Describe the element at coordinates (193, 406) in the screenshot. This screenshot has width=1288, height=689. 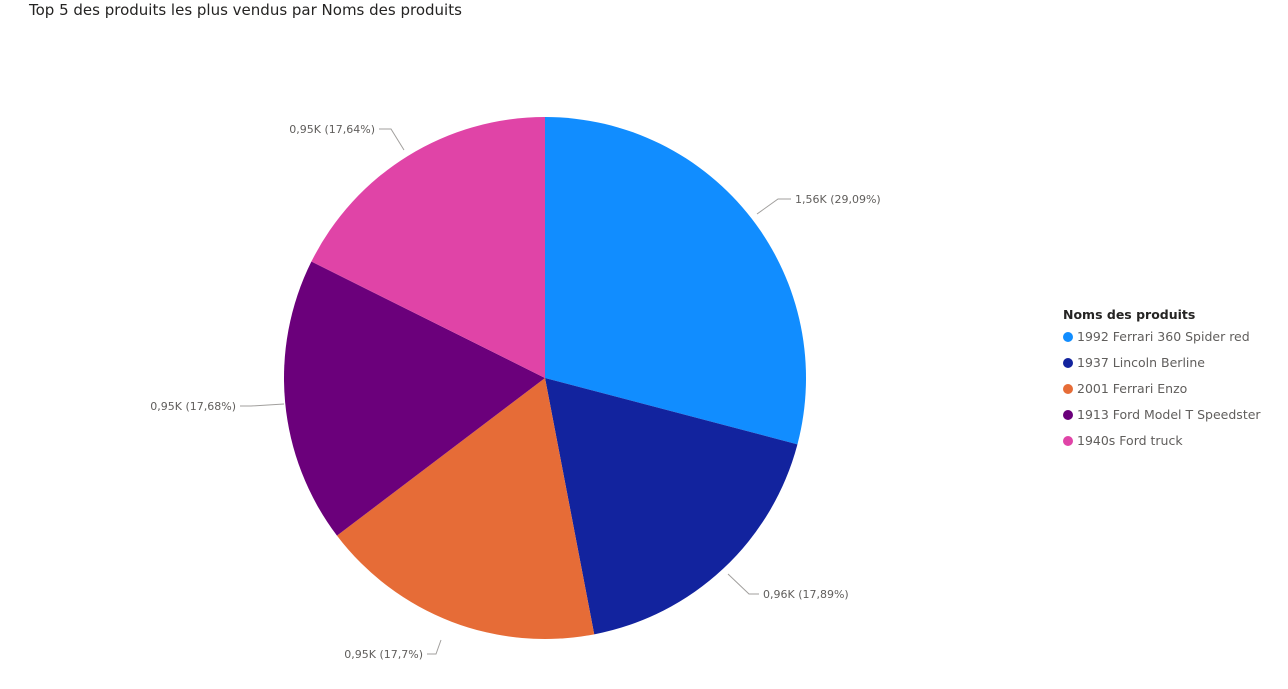
I see `data-label: 0,95K (17,68%)` at that location.